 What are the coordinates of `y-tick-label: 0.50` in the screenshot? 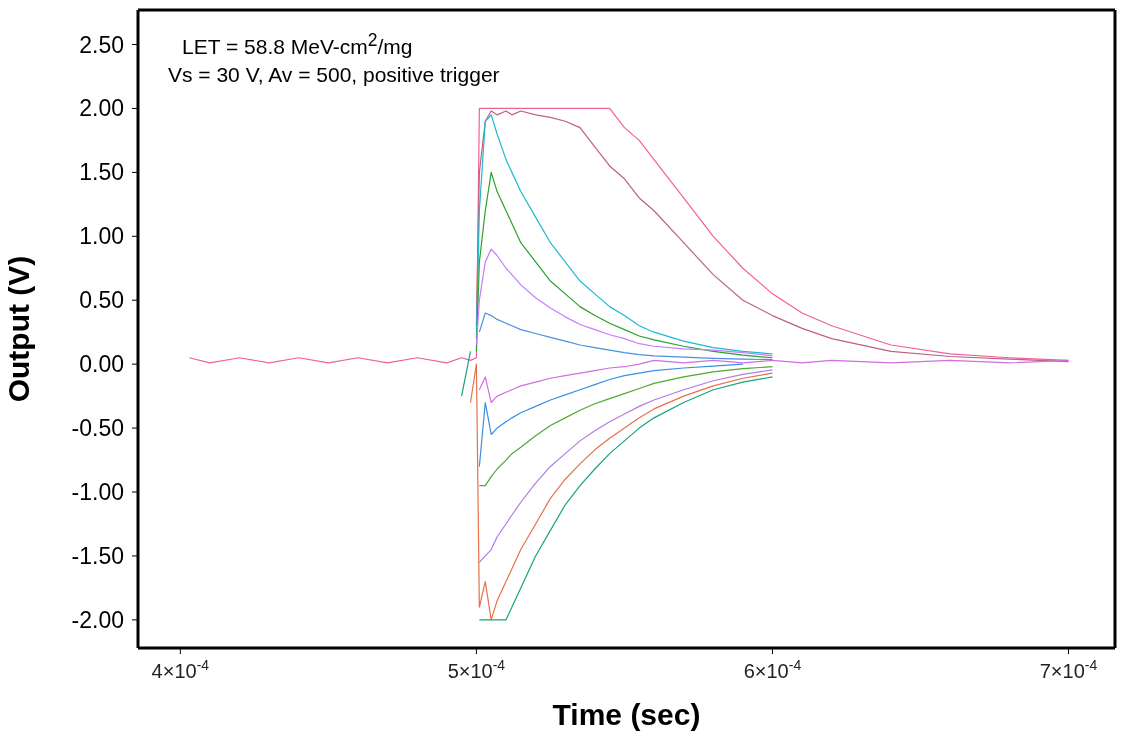 It's located at (101, 300).